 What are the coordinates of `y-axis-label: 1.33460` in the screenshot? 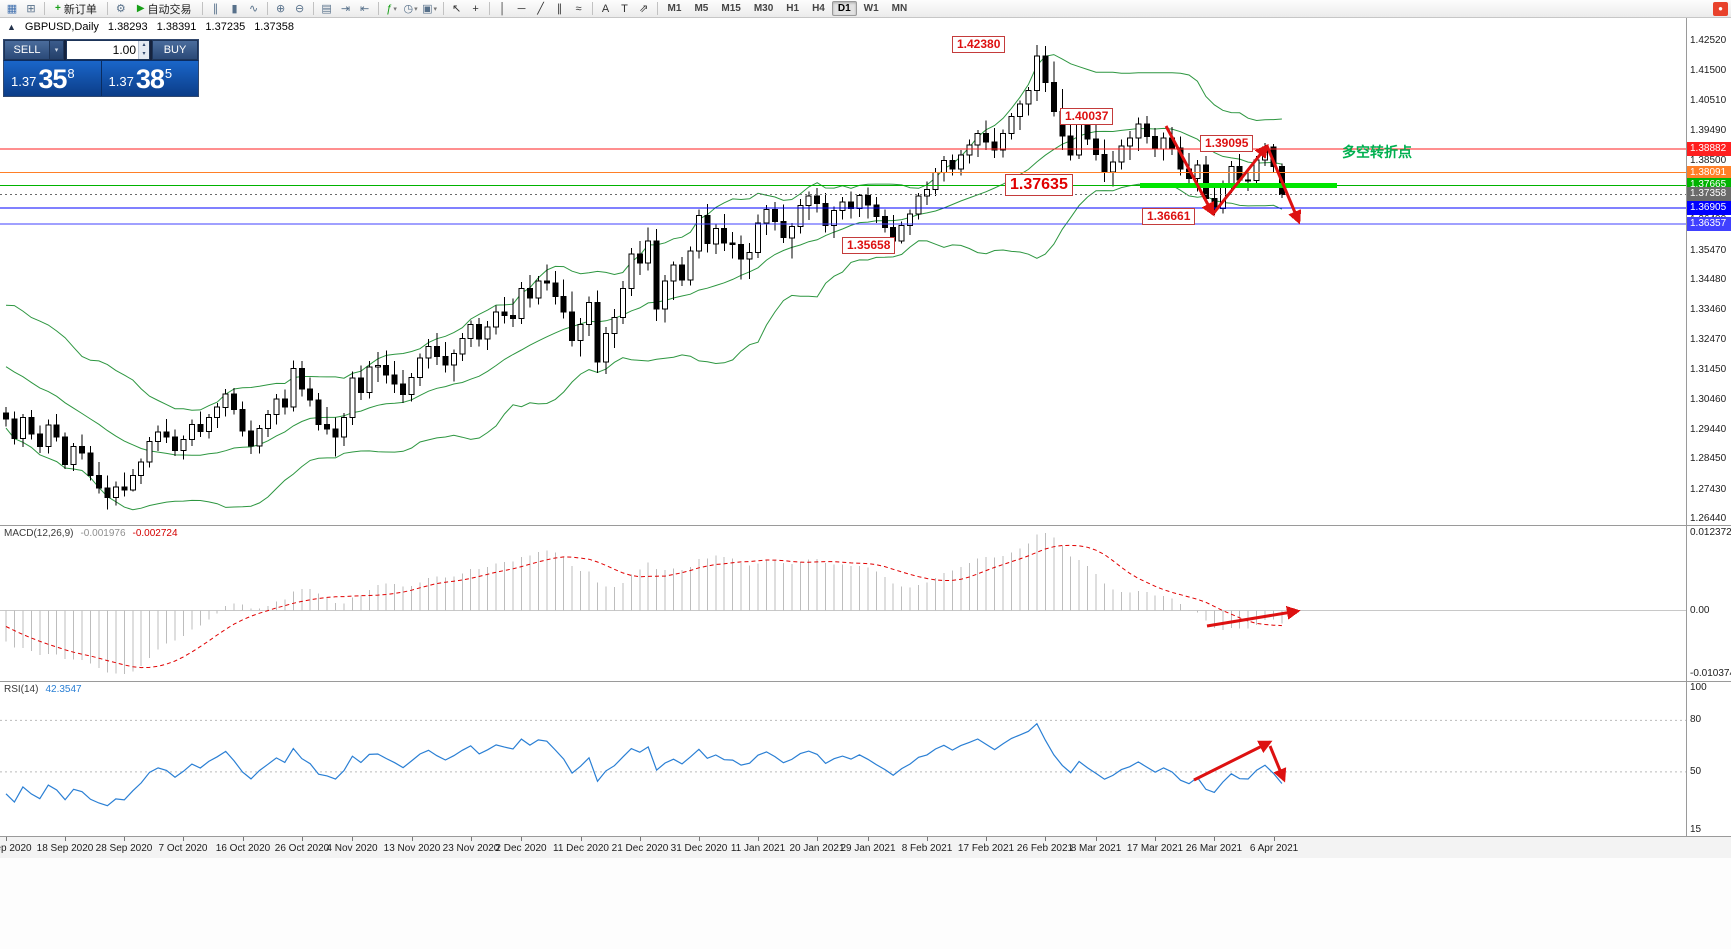 It's located at (1708, 309).